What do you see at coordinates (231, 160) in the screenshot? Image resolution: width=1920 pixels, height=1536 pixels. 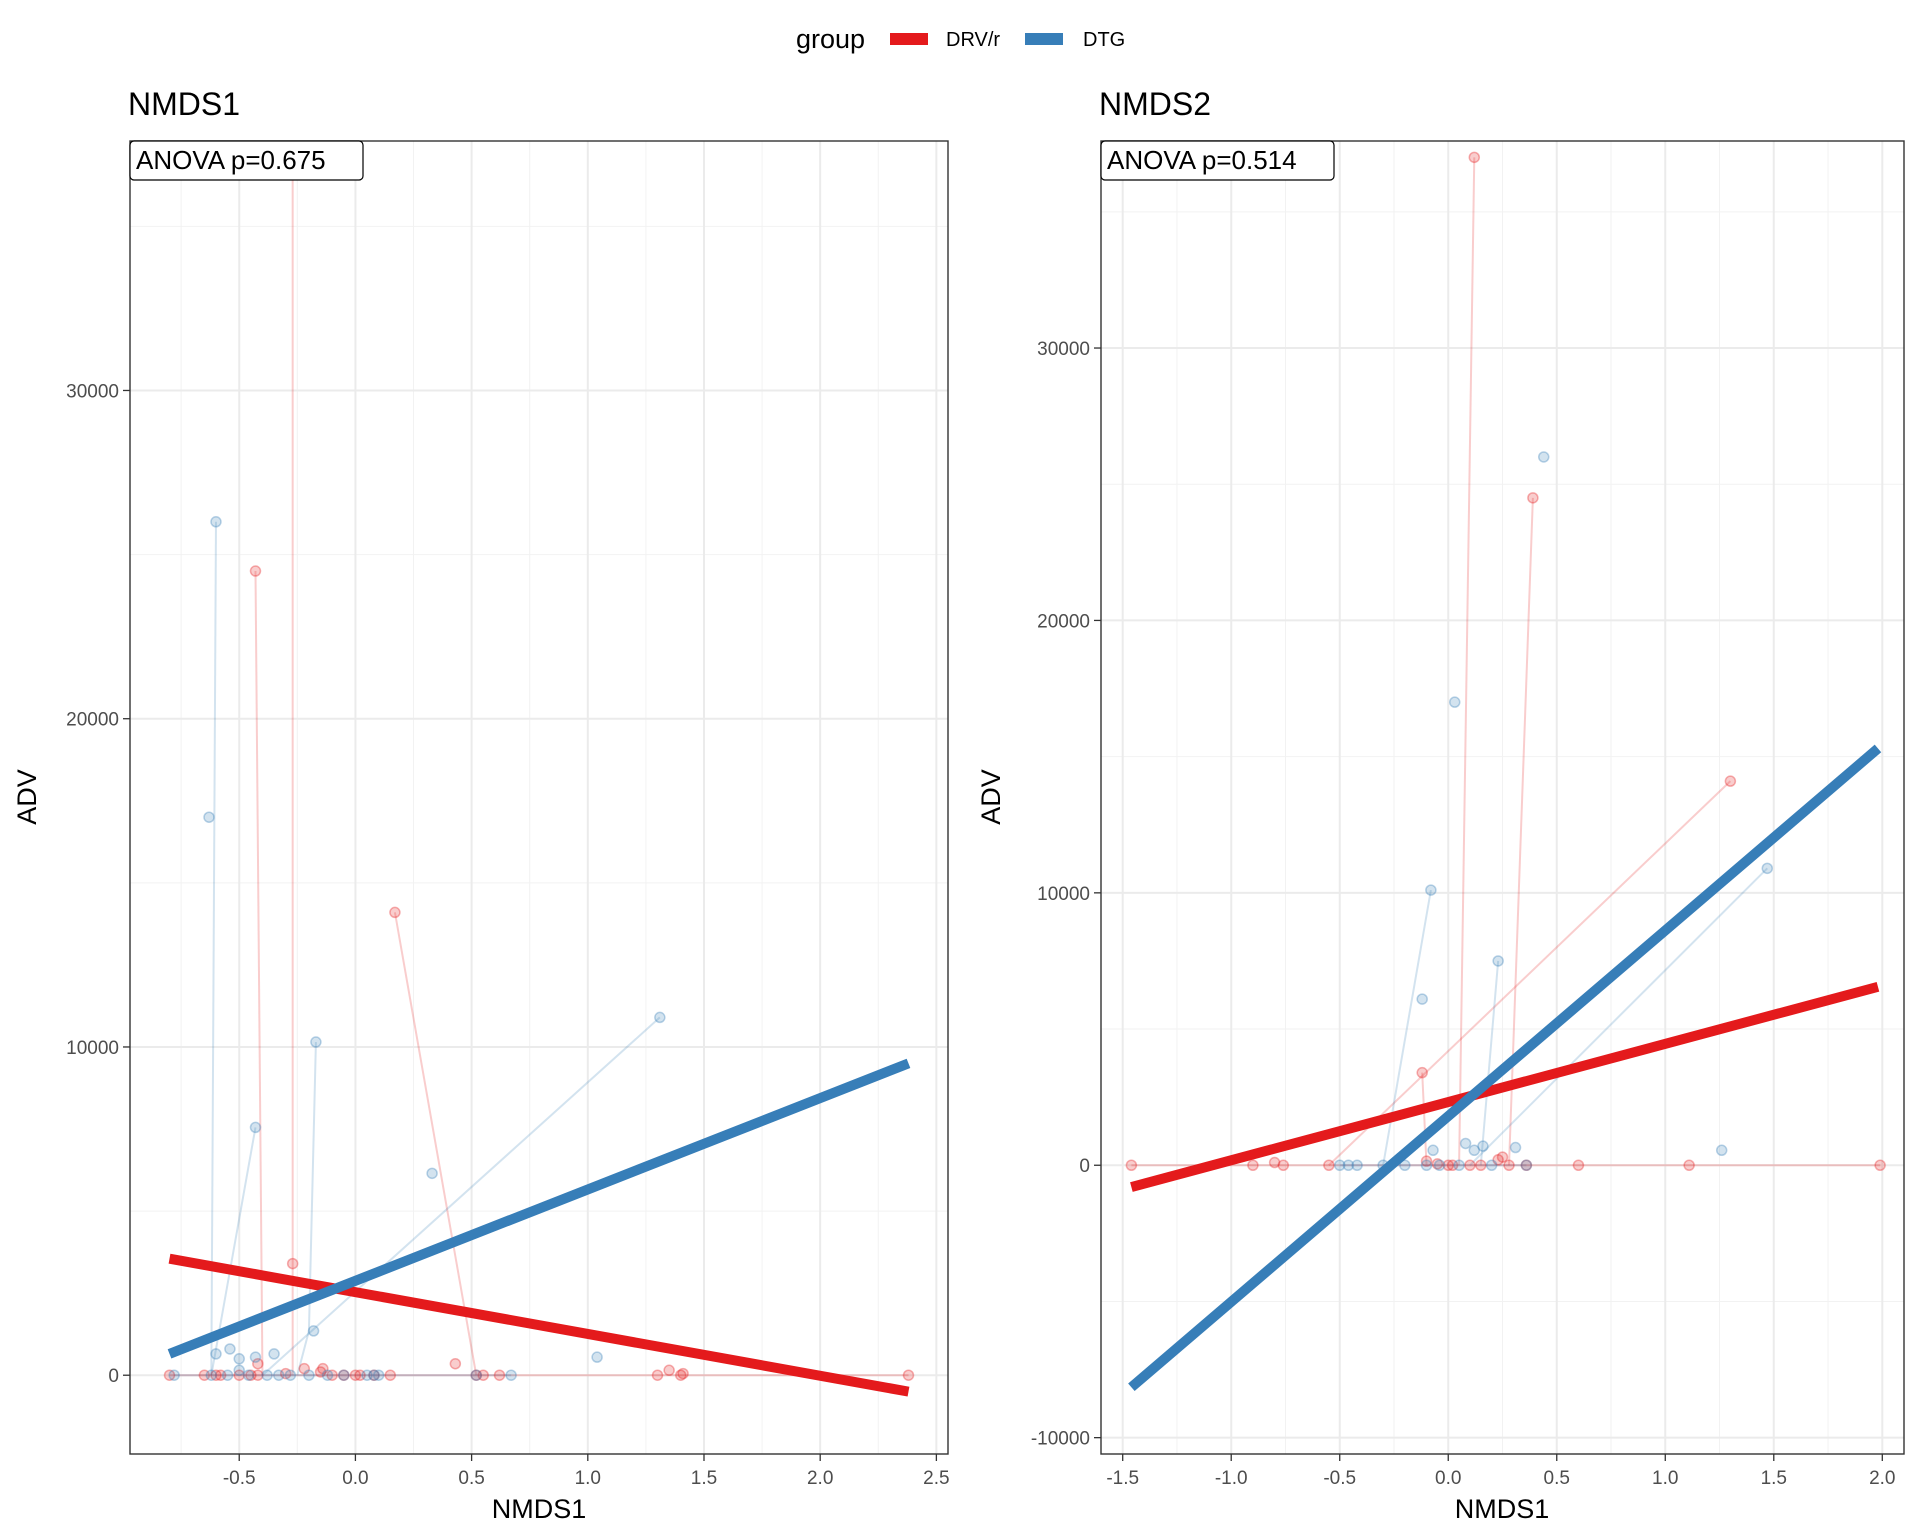 I see `anova-label: ANOVA p=0.675` at bounding box center [231, 160].